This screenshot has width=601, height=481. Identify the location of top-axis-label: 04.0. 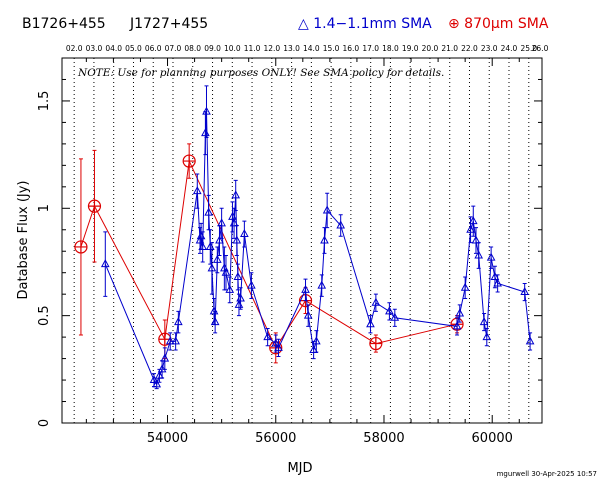
(113, 48).